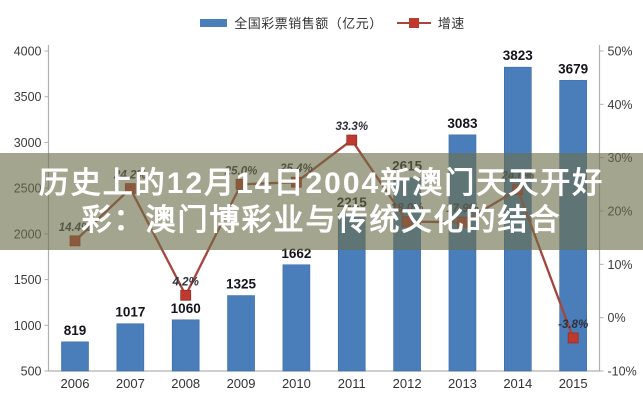 The width and height of the screenshot is (643, 400). Describe the element at coordinates (620, 52) in the screenshot. I see `right-axis-tick: 50%` at that location.